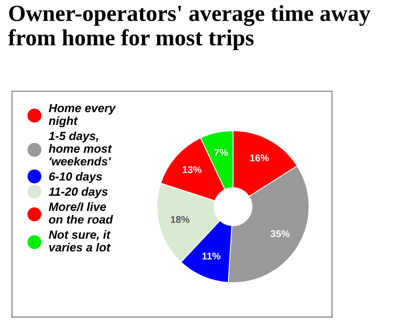 The height and width of the screenshot is (332, 400). Describe the element at coordinates (78, 192) in the screenshot. I see `legend-label: 11-20 days` at that location.